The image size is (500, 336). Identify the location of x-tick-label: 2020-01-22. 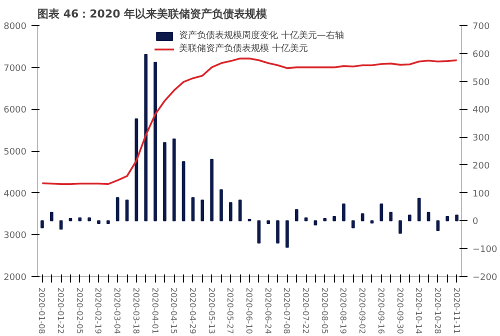
(61, 311).